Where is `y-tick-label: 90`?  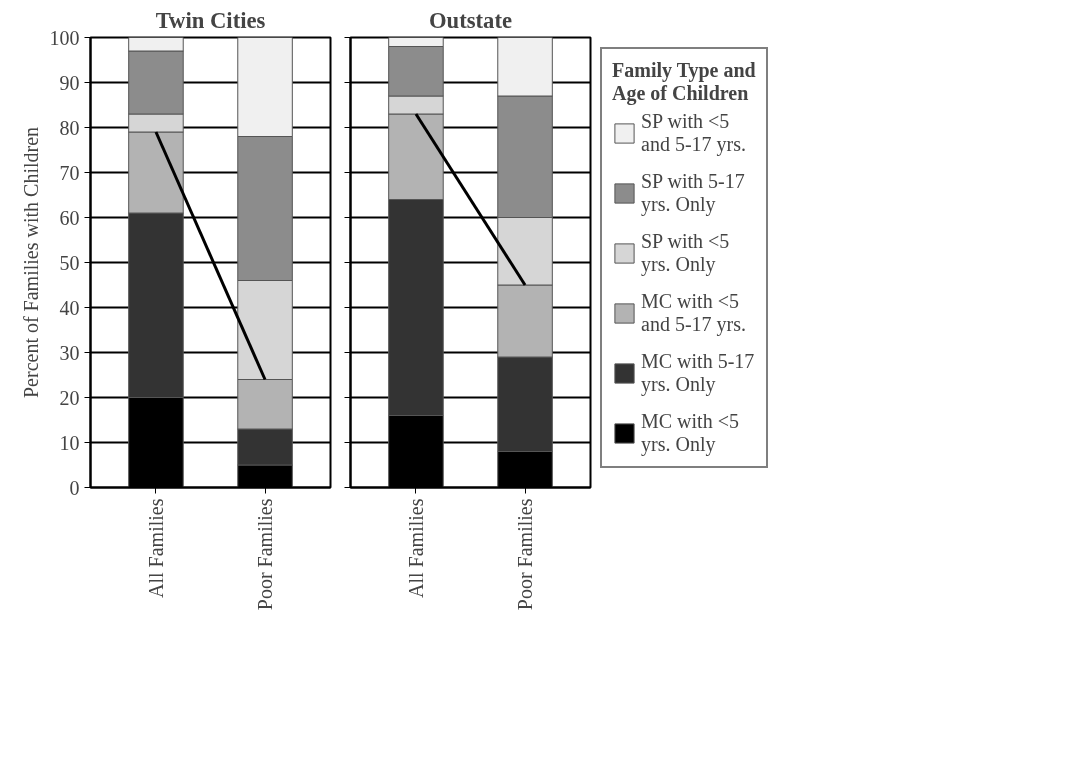
y-tick-label: 90 is located at coordinates (69, 82).